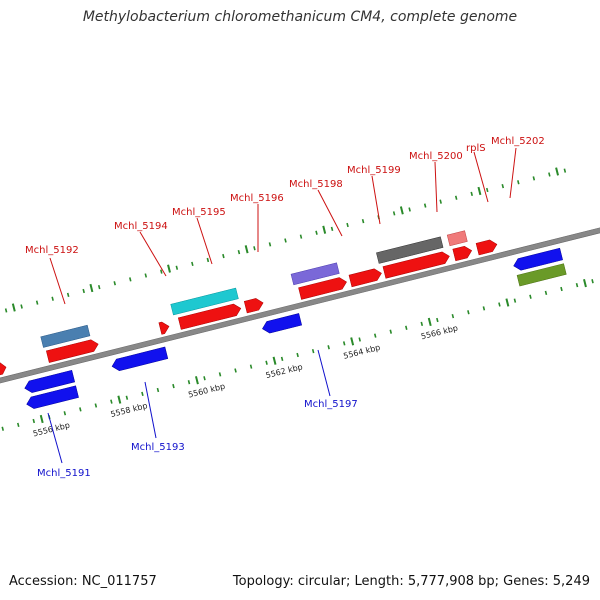  What do you see at coordinates (476, 148) in the screenshot?
I see `gene-label-forward: rplS` at bounding box center [476, 148].